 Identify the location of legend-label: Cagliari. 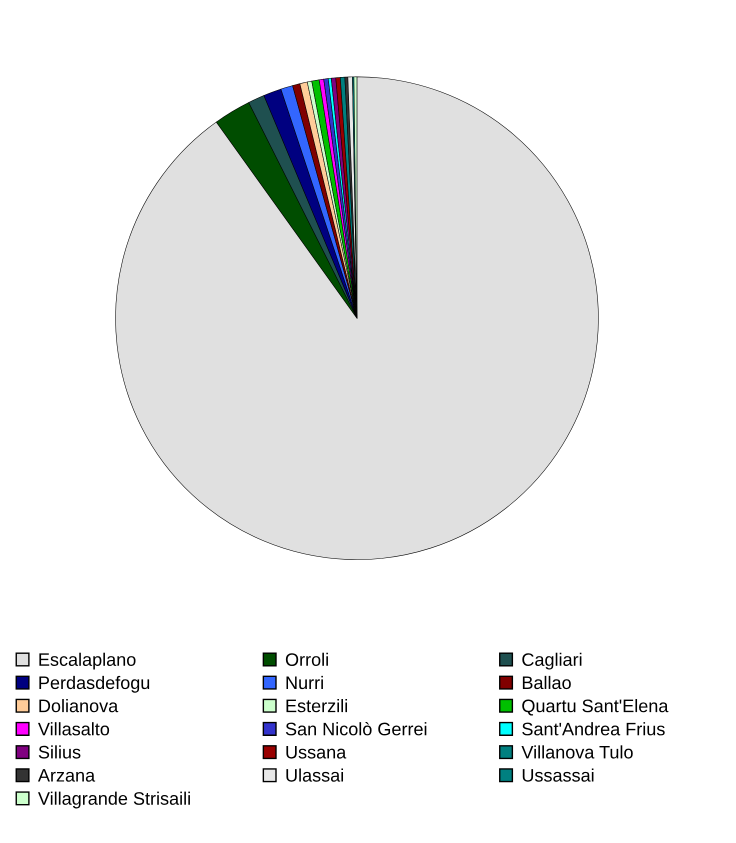
(552, 661).